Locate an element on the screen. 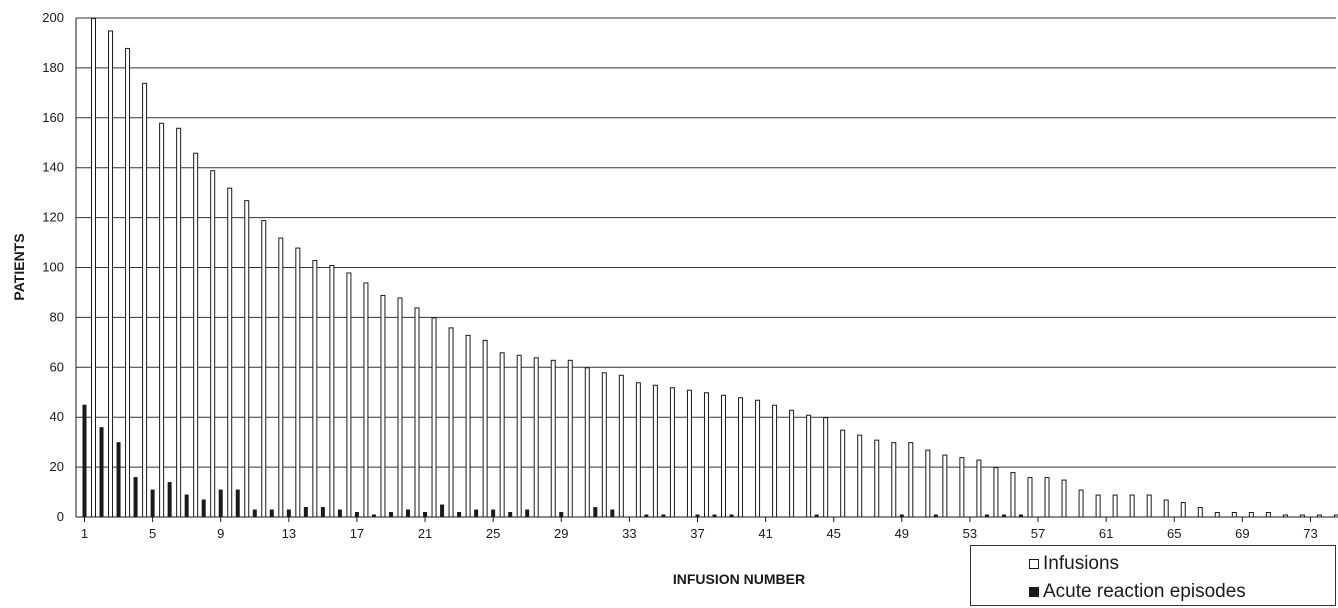 This screenshot has width=1338, height=608. x-tick-label: 17 is located at coordinates (357, 533).